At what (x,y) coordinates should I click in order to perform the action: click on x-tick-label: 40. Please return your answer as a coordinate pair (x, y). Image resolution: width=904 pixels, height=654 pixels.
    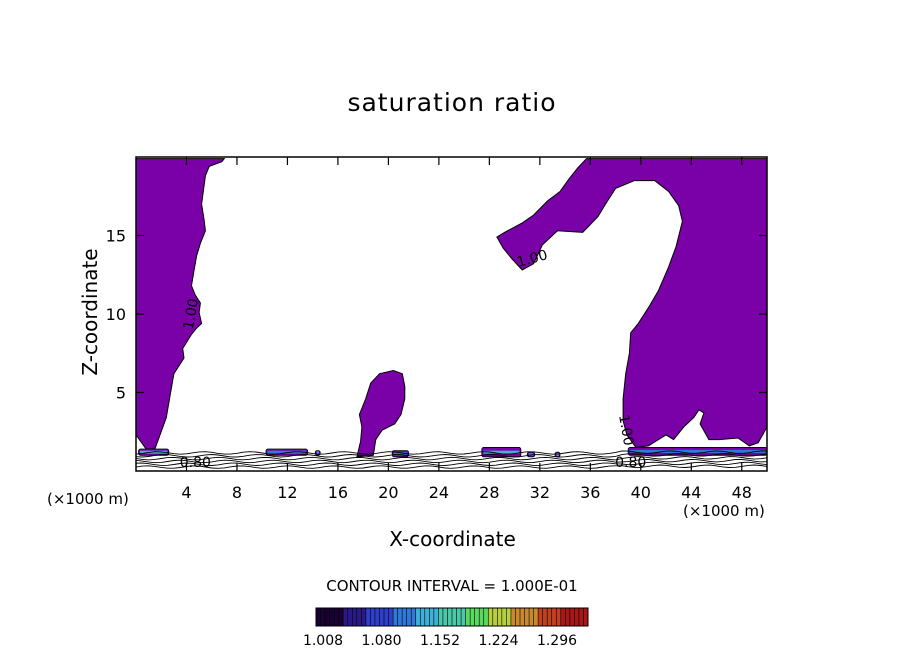
    Looking at the image, I should click on (641, 492).